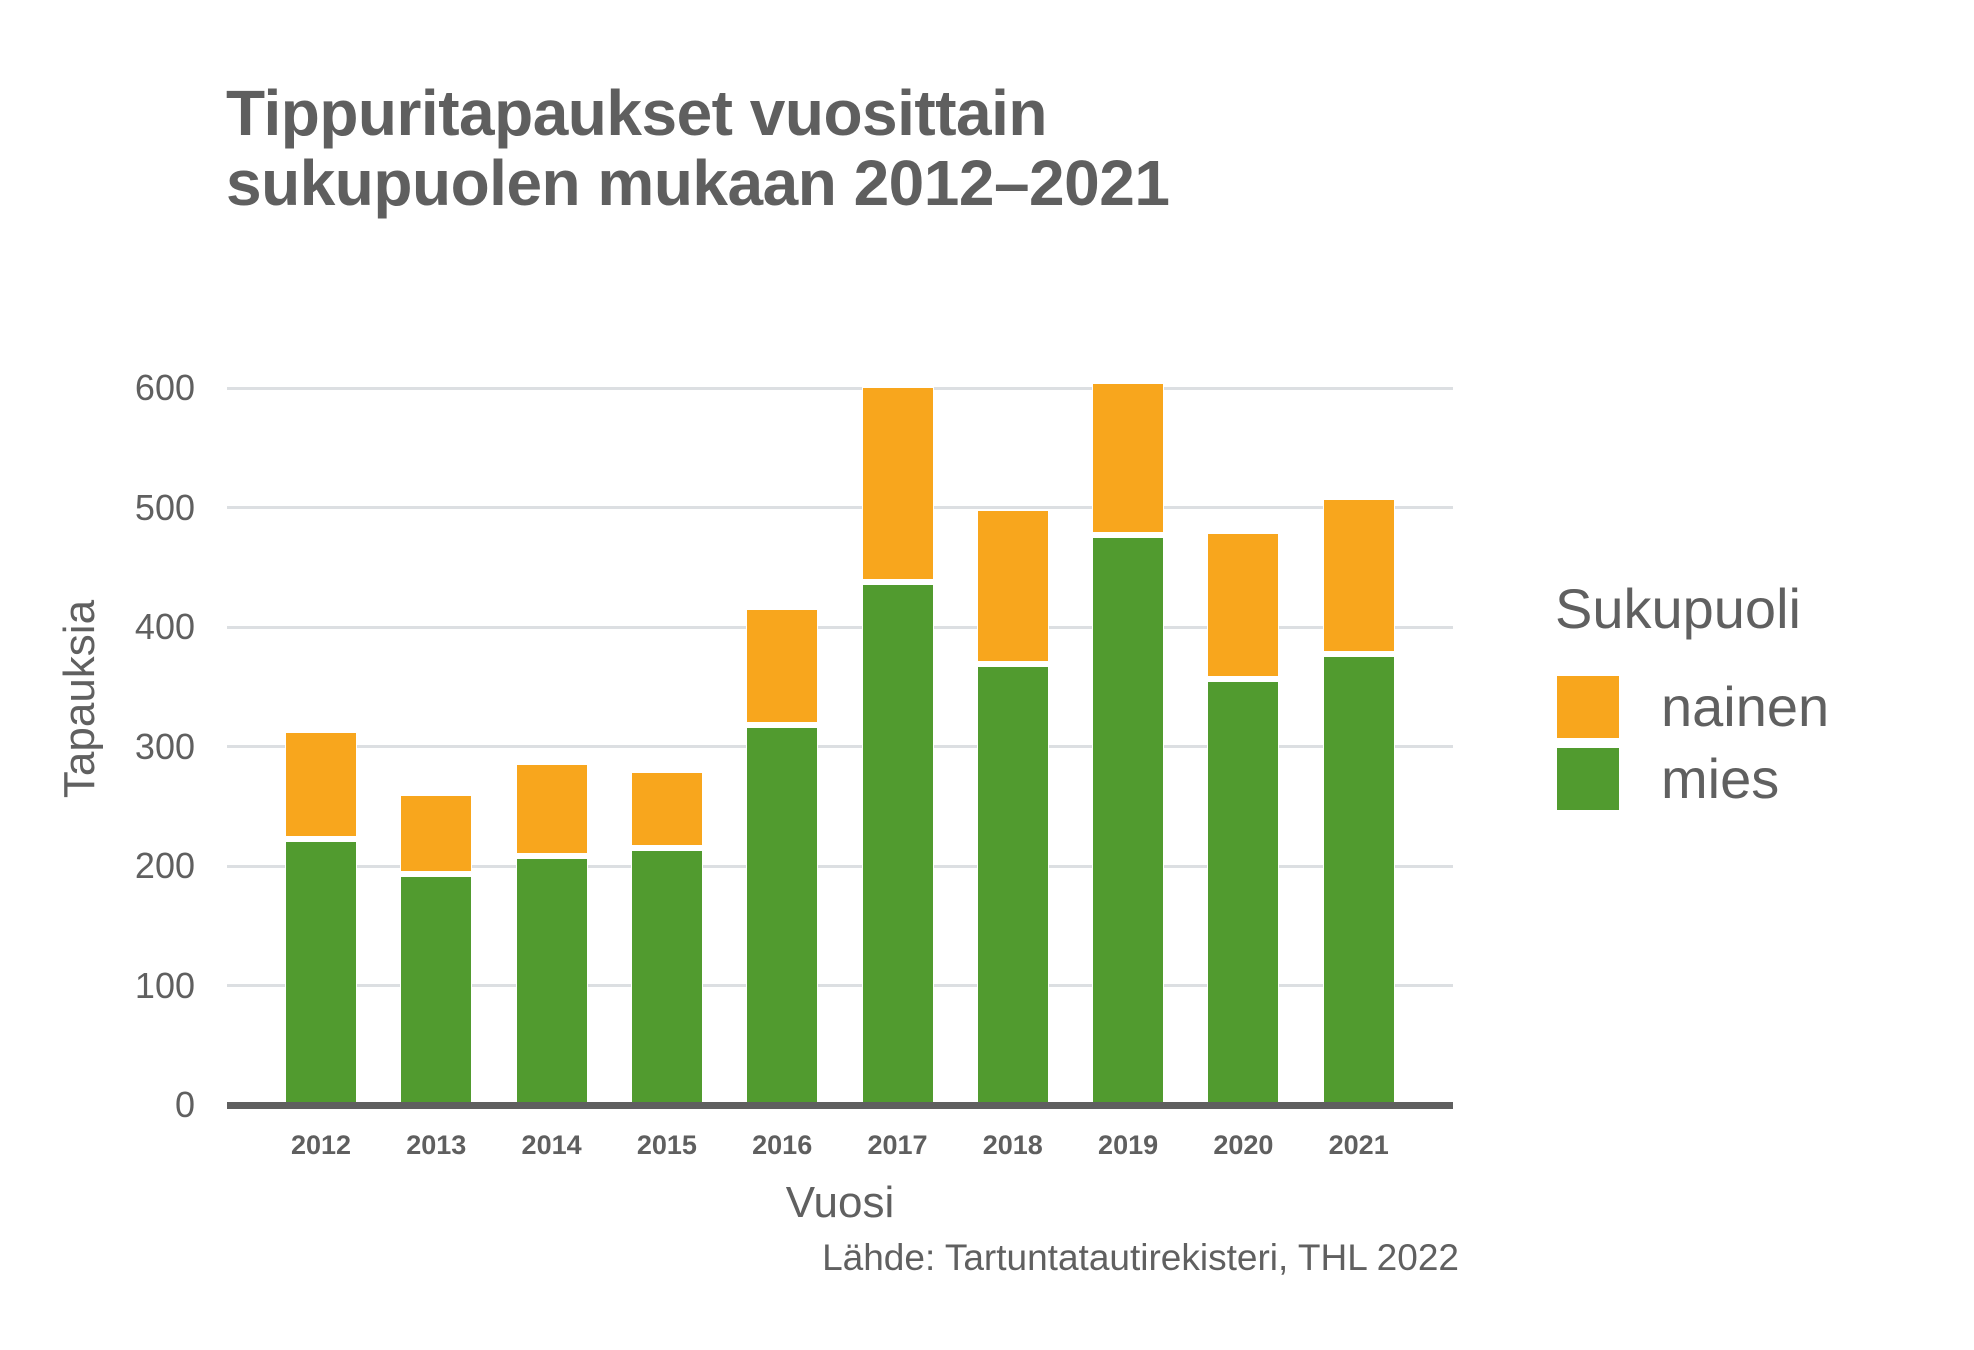 This screenshot has width=1974, height=1350. Describe the element at coordinates (1140, 1257) in the screenshot. I see `source-caption: Lähde: Tartuntatautirekisteri, THL 2022` at that location.